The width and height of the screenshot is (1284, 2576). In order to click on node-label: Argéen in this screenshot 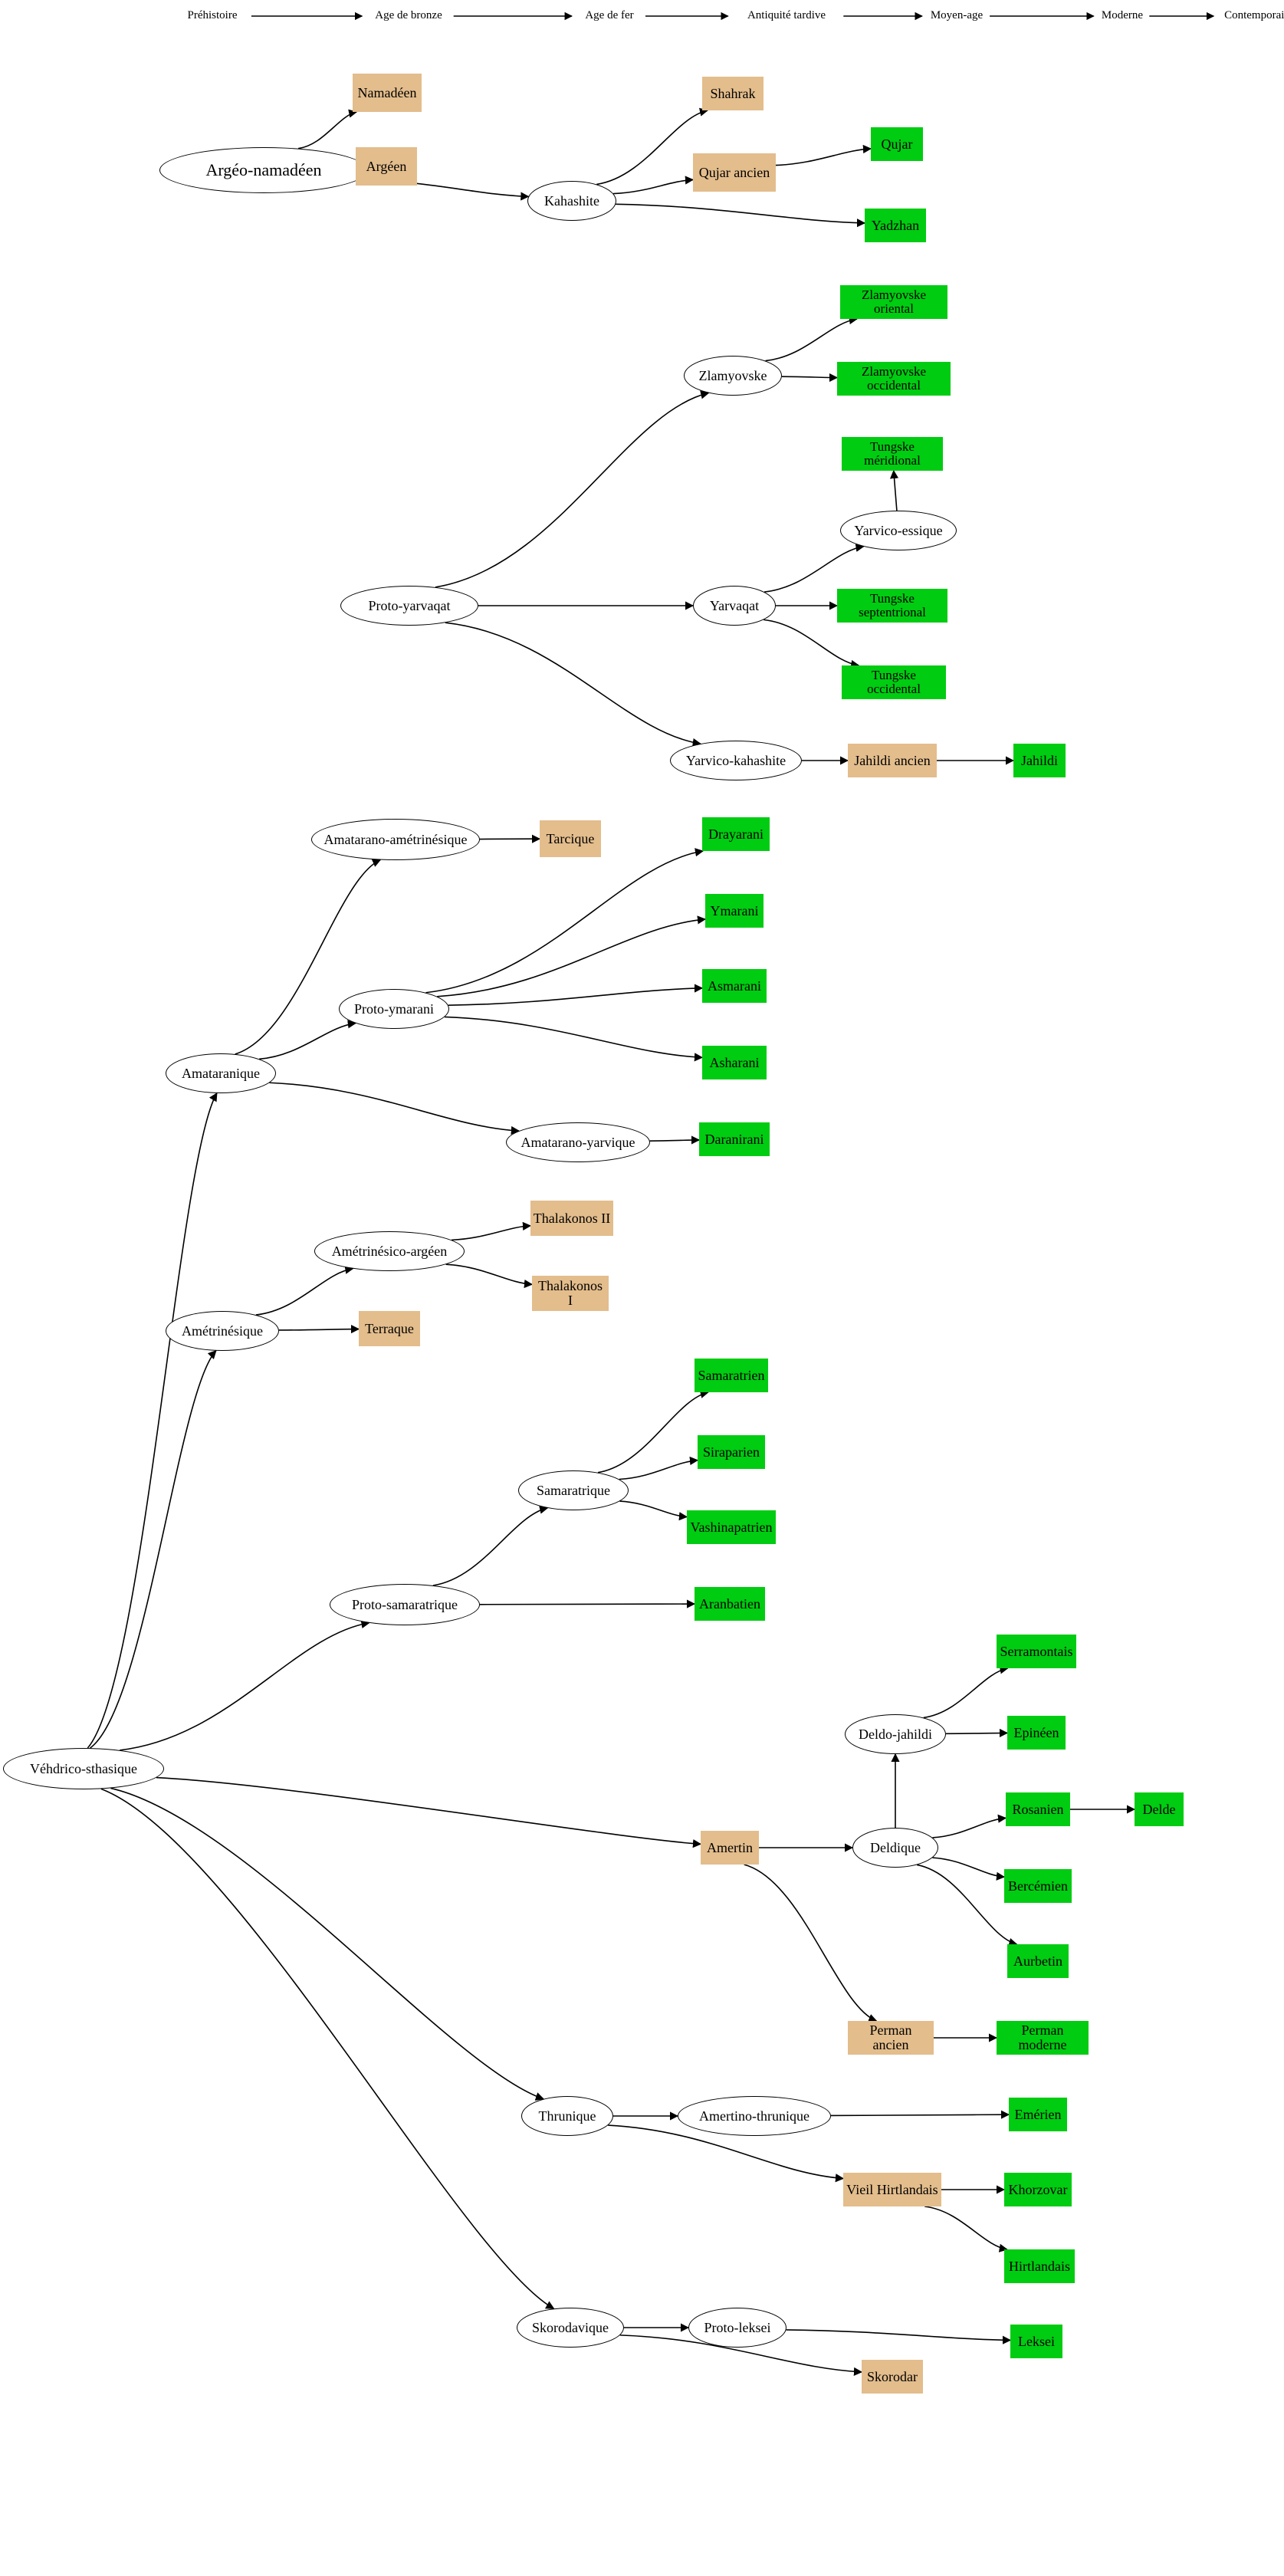, I will do `click(387, 166)`.